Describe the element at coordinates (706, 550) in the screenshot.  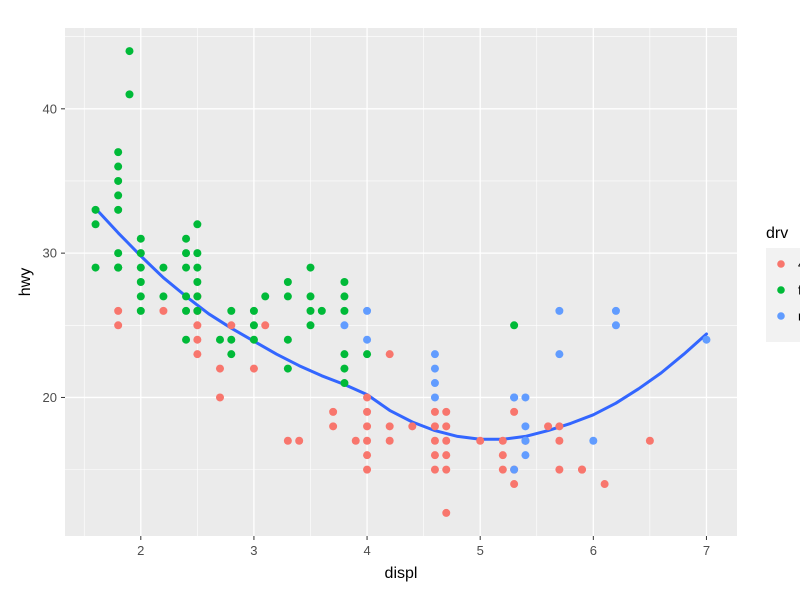
I see `x-tick-label: 7` at that location.